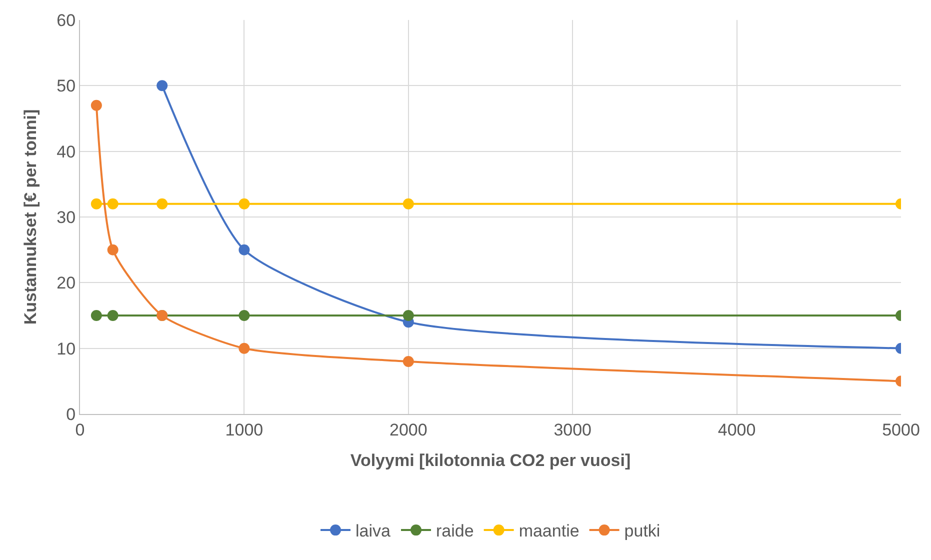 The width and height of the screenshot is (931, 560). What do you see at coordinates (66, 152) in the screenshot?
I see `y-tick-label: 40` at bounding box center [66, 152].